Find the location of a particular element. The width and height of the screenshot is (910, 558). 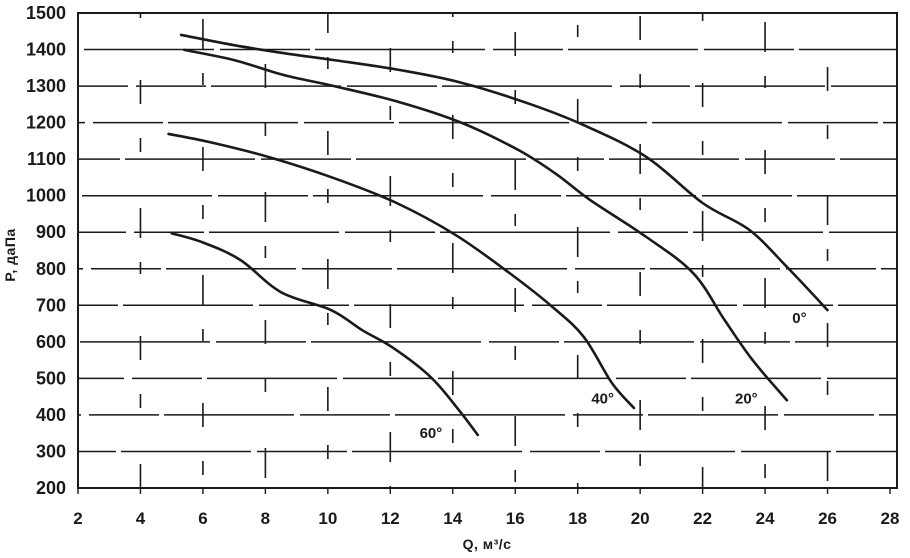

y-tick-label-1300: 1300 is located at coordinates (46, 86).